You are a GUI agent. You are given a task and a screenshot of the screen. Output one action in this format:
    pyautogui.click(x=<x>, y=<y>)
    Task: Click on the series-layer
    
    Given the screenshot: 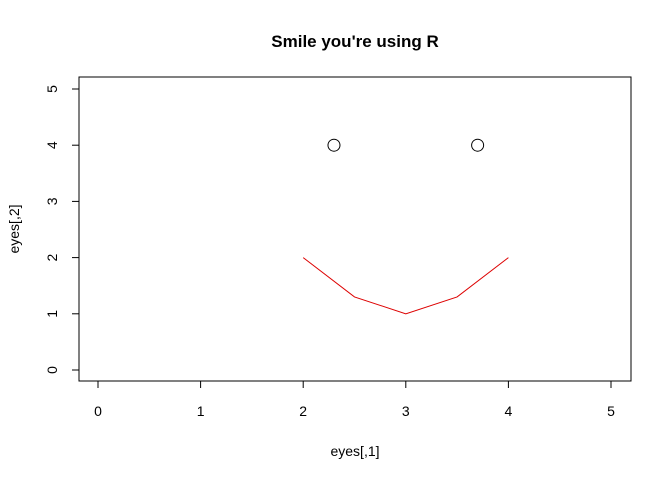 What is the action you would take?
    pyautogui.click(x=405, y=226)
    